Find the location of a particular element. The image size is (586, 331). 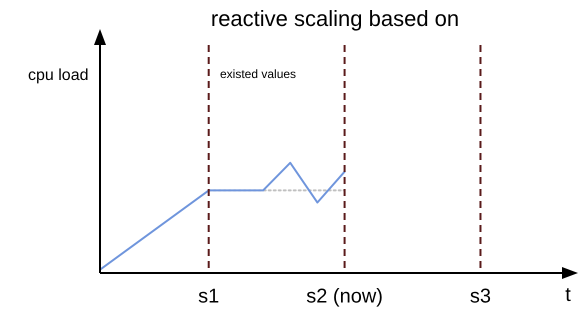

text: existed values is located at coordinates (258, 74).